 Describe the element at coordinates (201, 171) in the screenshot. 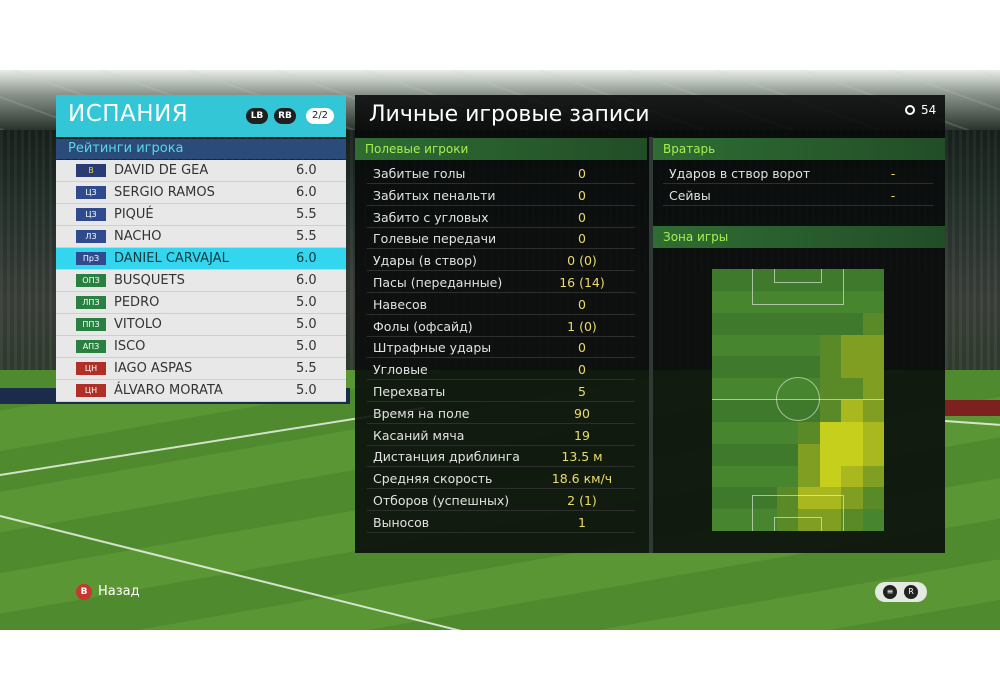

I see `player-row: В DAVID DE GEA 6.0` at that location.